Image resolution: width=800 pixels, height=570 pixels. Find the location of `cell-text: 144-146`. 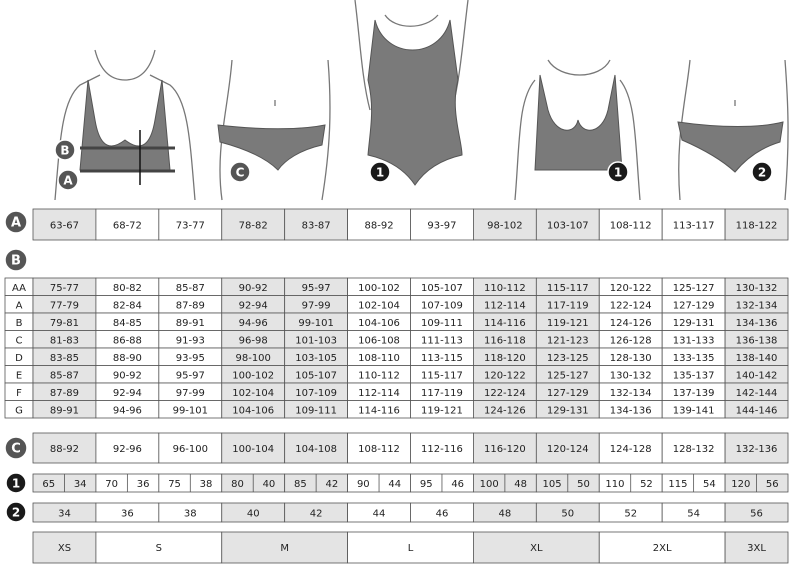

cell-text: 144-146 is located at coordinates (757, 410).